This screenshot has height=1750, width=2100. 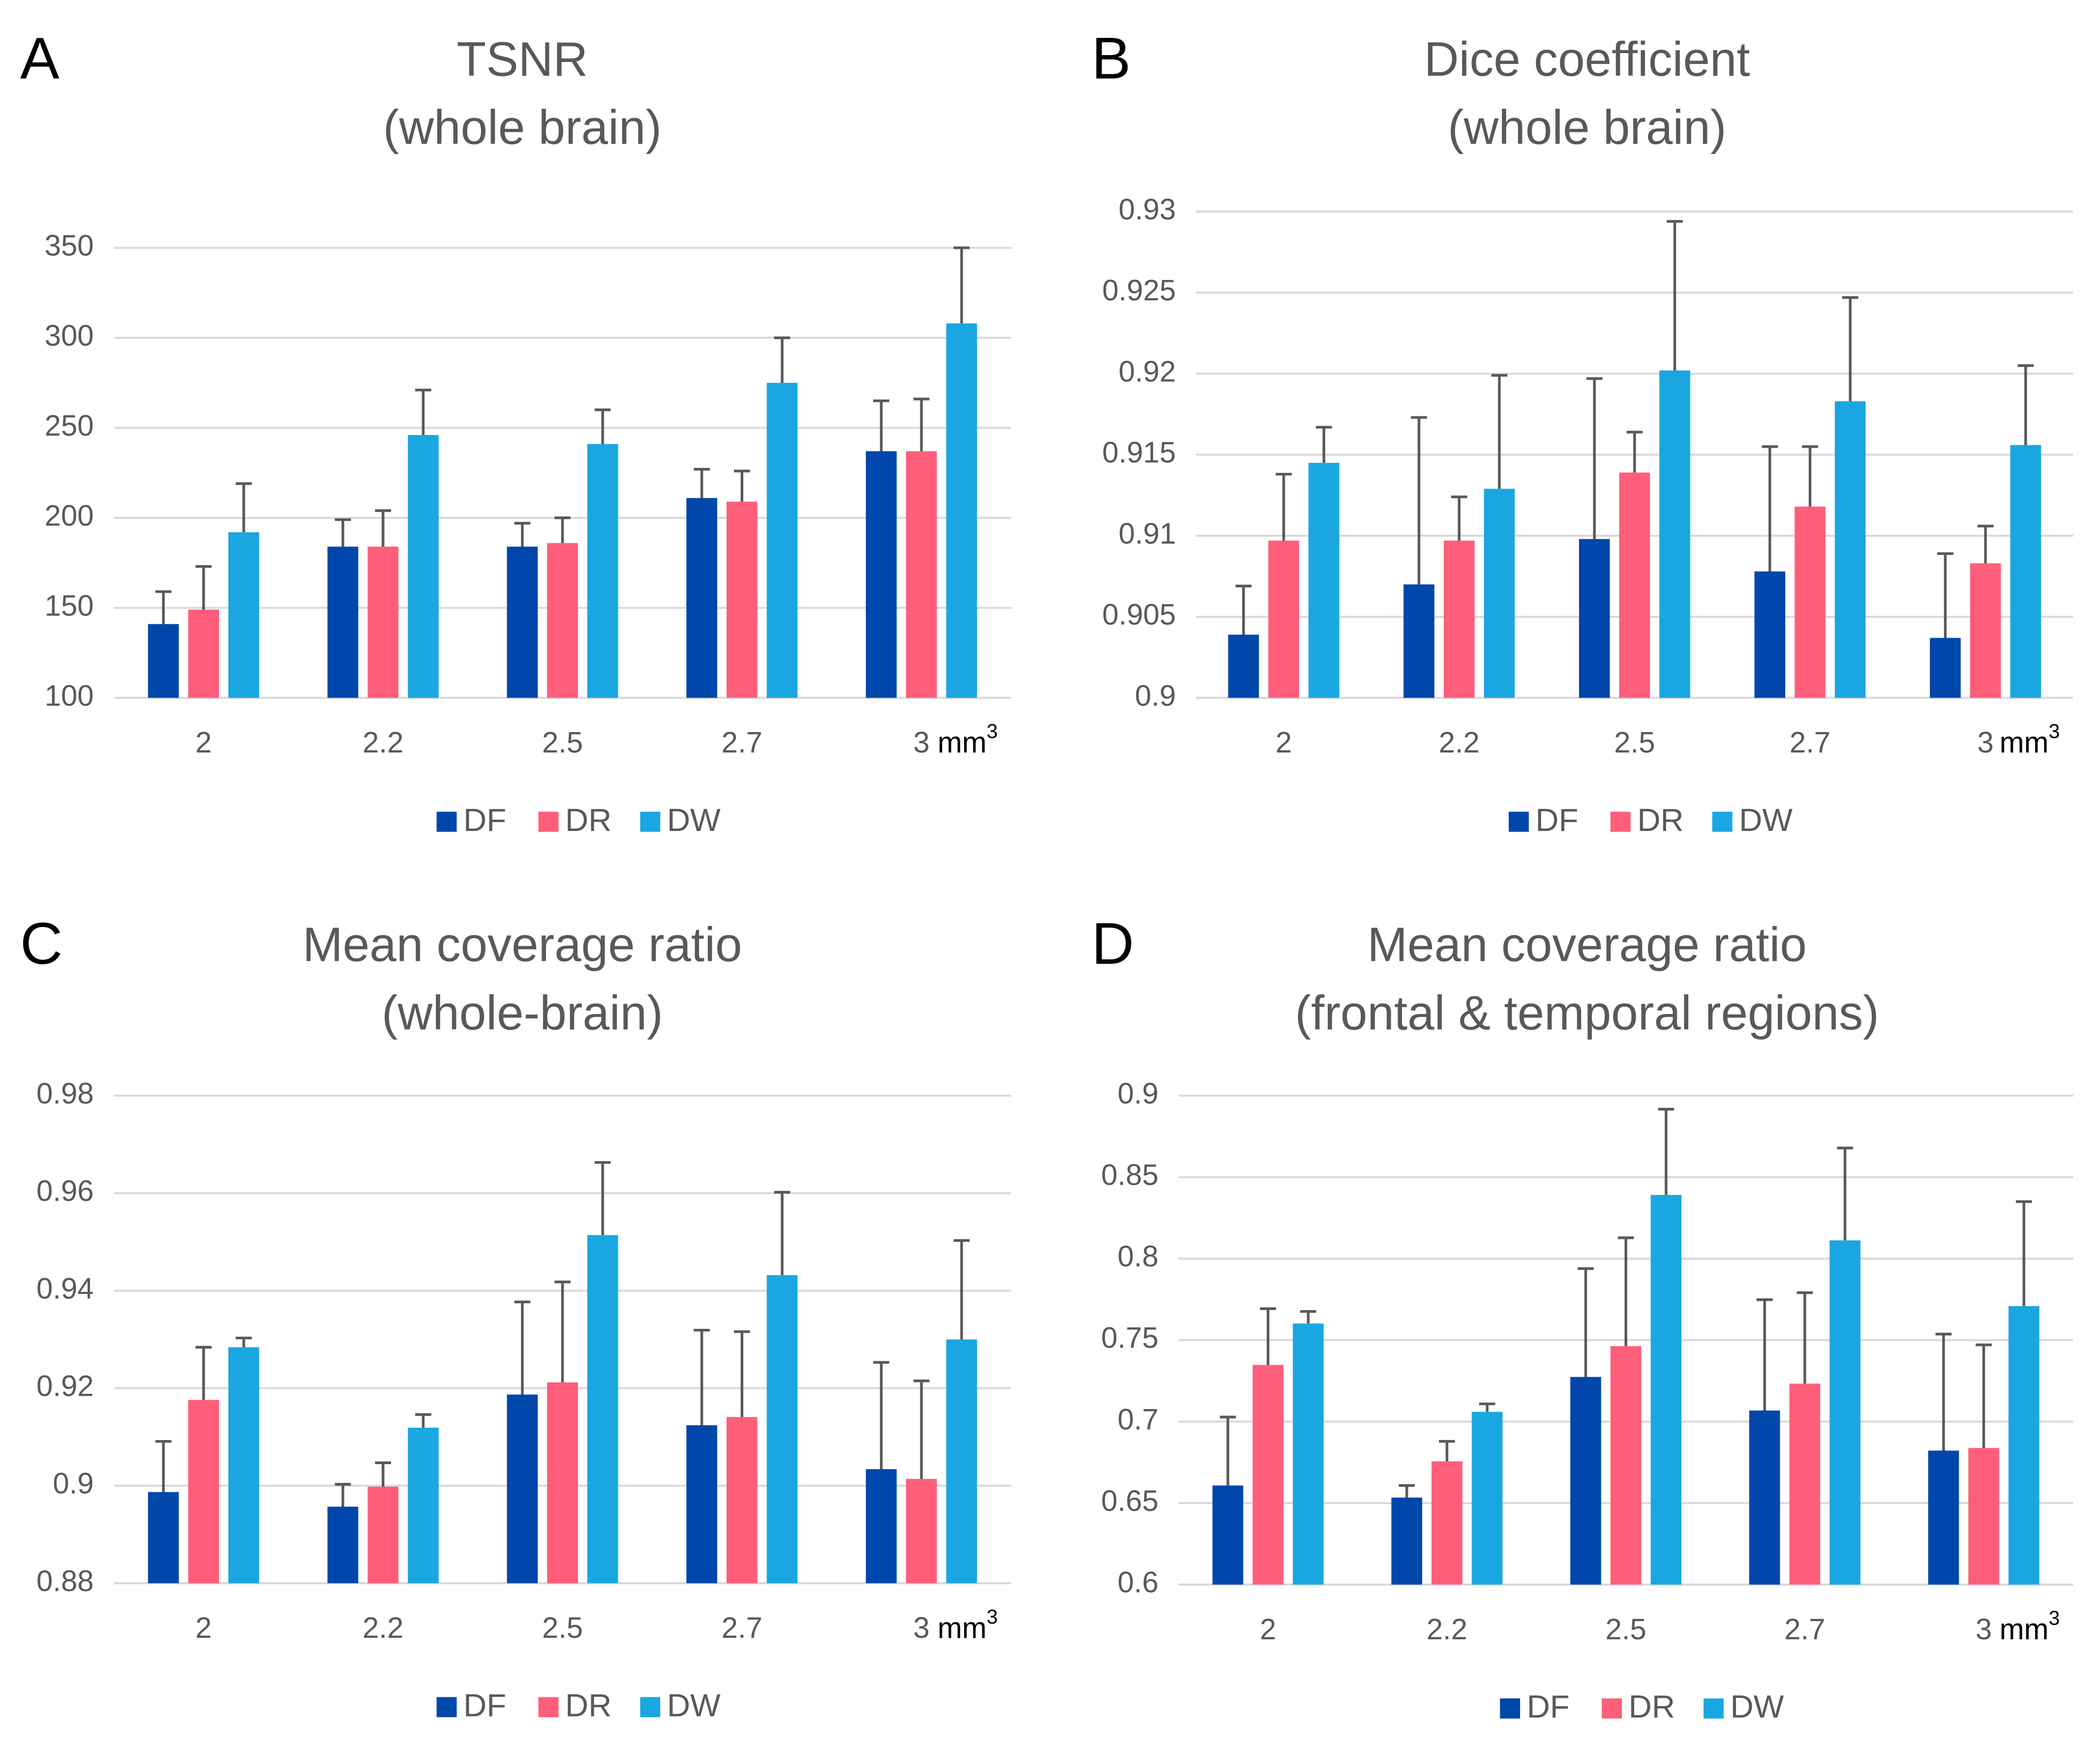 I want to click on y-tick-label: 0.905, so click(x=1139, y=614).